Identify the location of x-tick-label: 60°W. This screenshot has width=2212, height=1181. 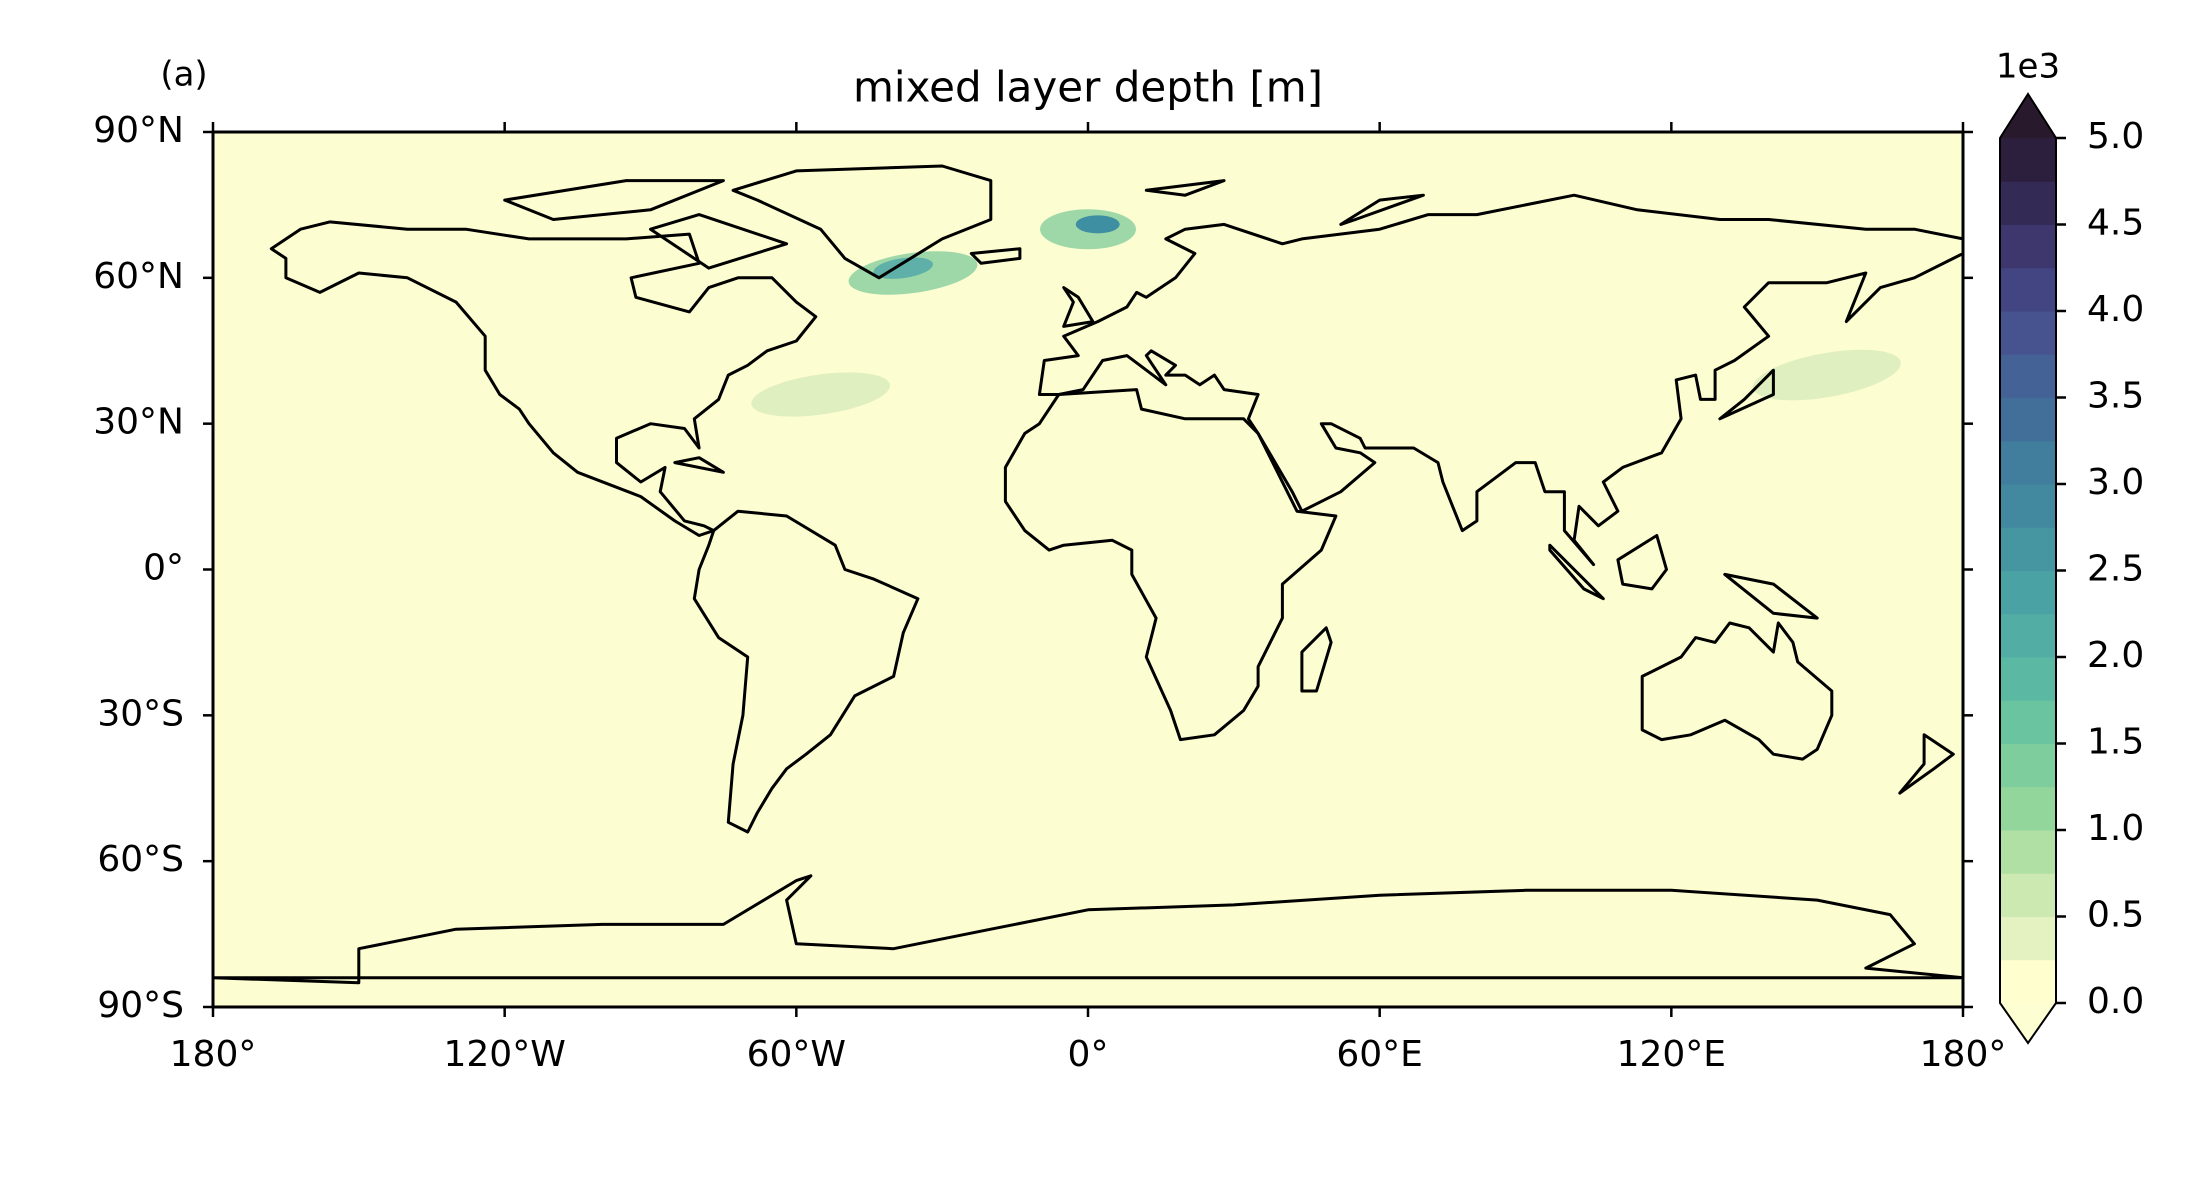
(796, 1054).